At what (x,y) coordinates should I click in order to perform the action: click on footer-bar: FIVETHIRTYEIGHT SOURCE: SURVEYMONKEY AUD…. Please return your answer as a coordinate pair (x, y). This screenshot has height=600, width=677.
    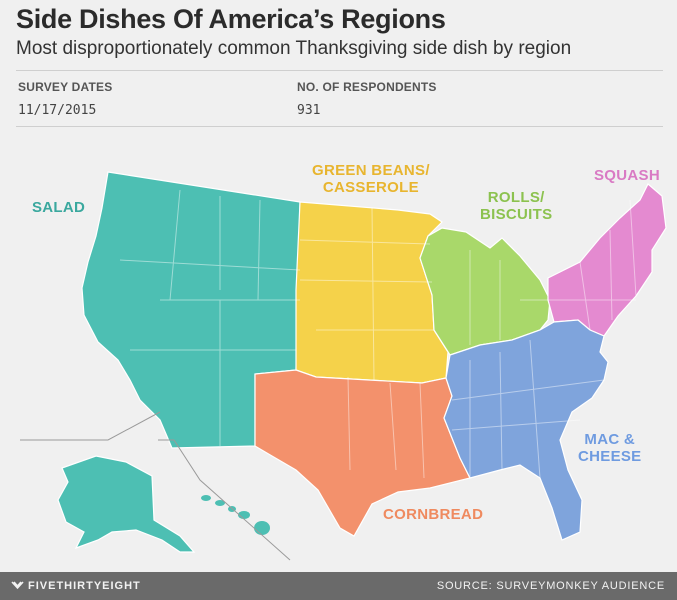
    Looking at the image, I should click on (338, 586).